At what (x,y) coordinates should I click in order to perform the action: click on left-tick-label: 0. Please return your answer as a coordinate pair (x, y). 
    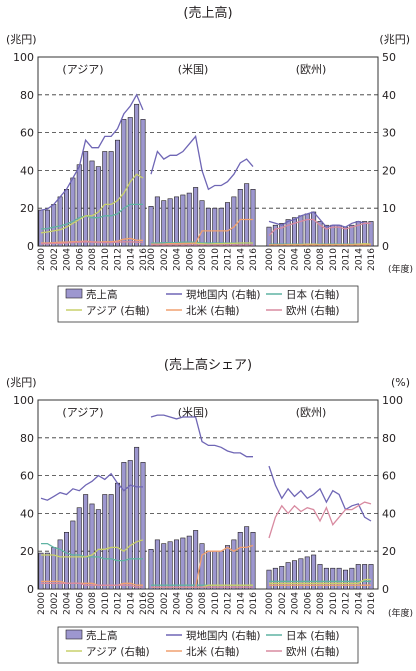
    Looking at the image, I should click on (30, 246).